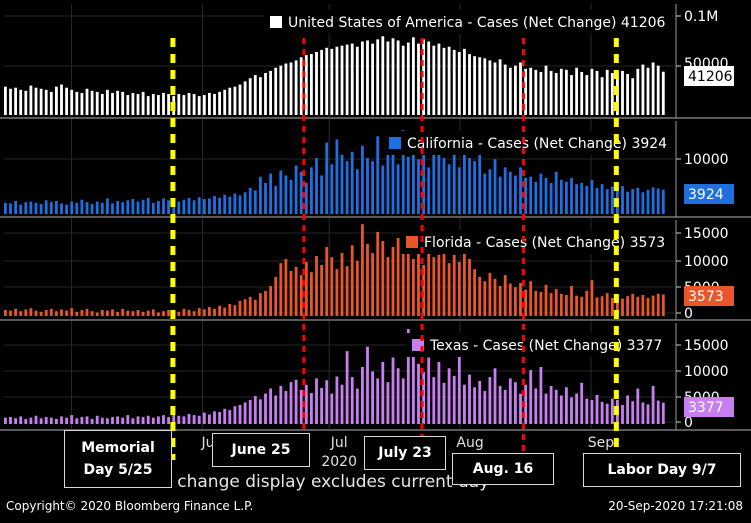  Describe the element at coordinates (706, 297) in the screenshot. I see `last-value-label-3: 3573` at that location.